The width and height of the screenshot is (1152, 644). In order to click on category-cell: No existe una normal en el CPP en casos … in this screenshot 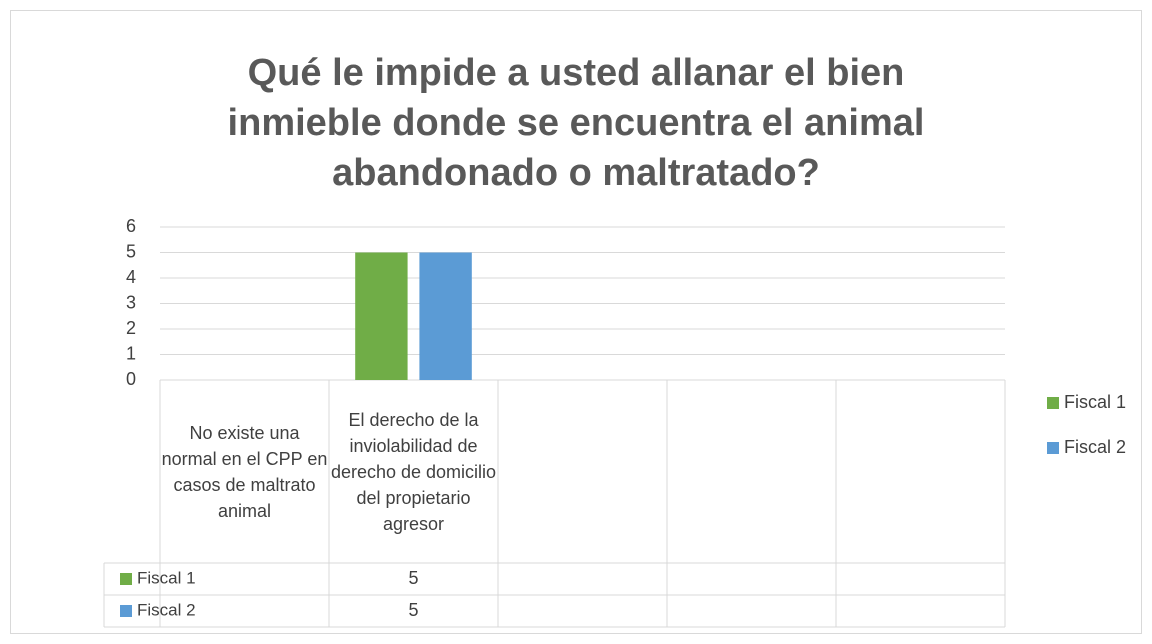, I will do `click(244, 471)`.